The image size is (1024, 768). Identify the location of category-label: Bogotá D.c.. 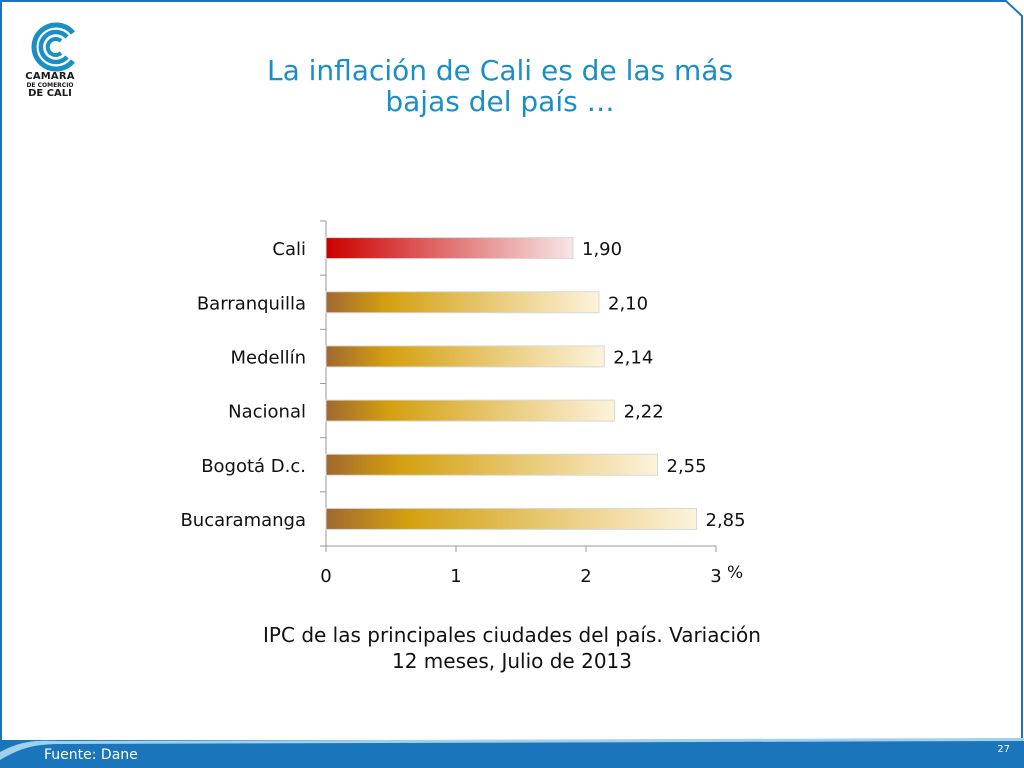
(253, 466).